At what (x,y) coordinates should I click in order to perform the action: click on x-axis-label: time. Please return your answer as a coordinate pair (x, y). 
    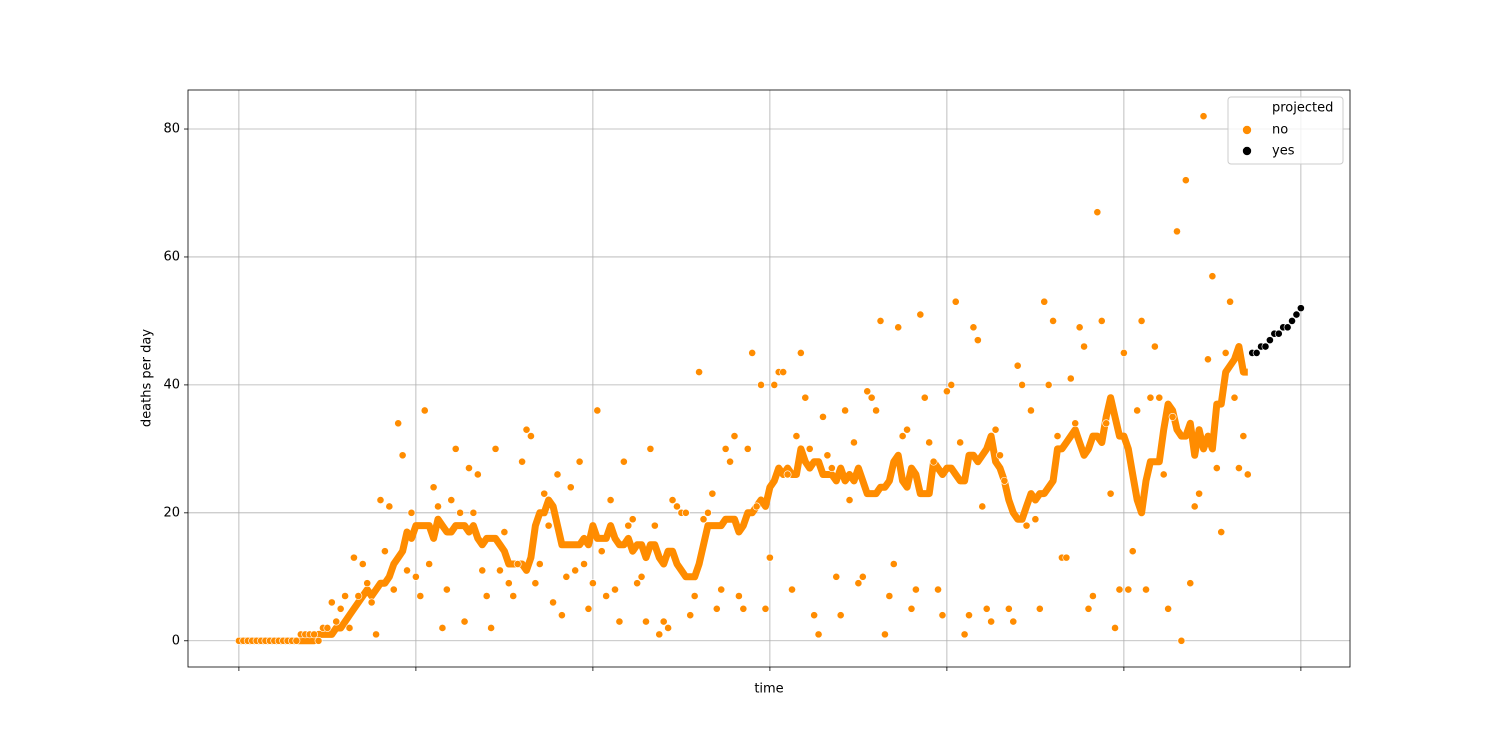
    Looking at the image, I should click on (768, 689).